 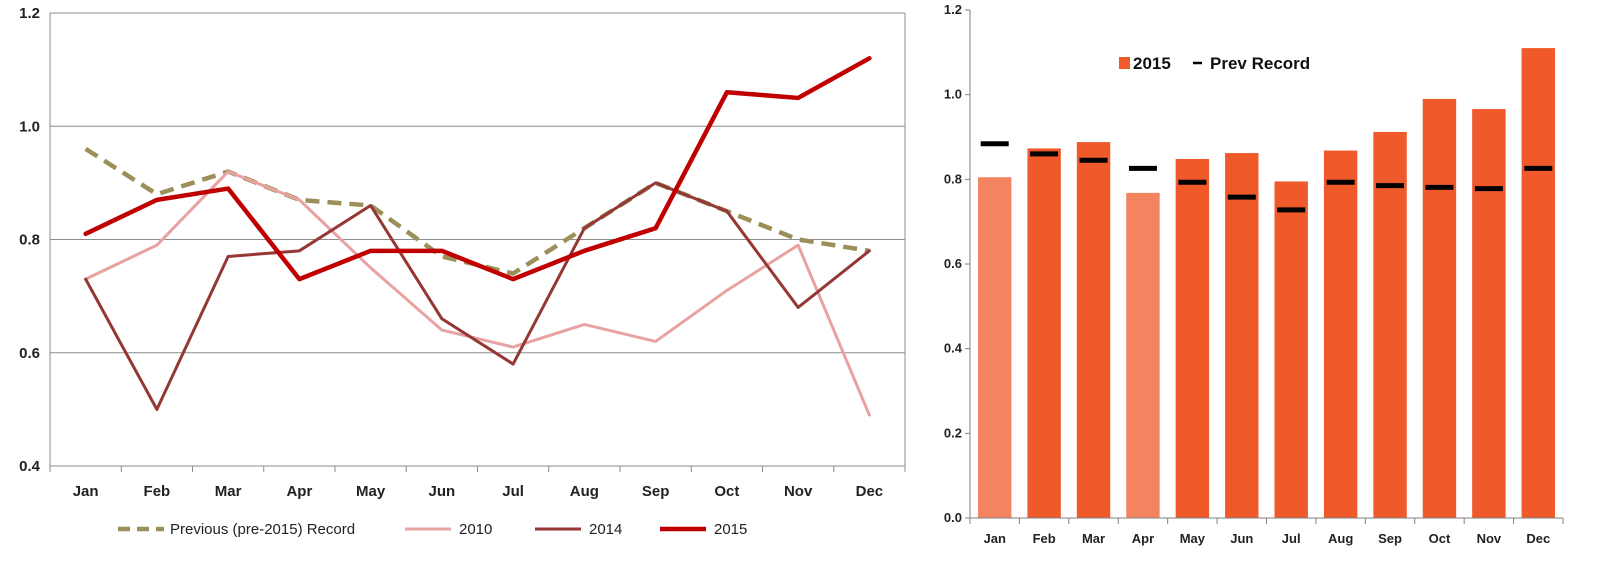 What do you see at coordinates (1291, 349) in the screenshot?
I see `bar-jul` at bounding box center [1291, 349].